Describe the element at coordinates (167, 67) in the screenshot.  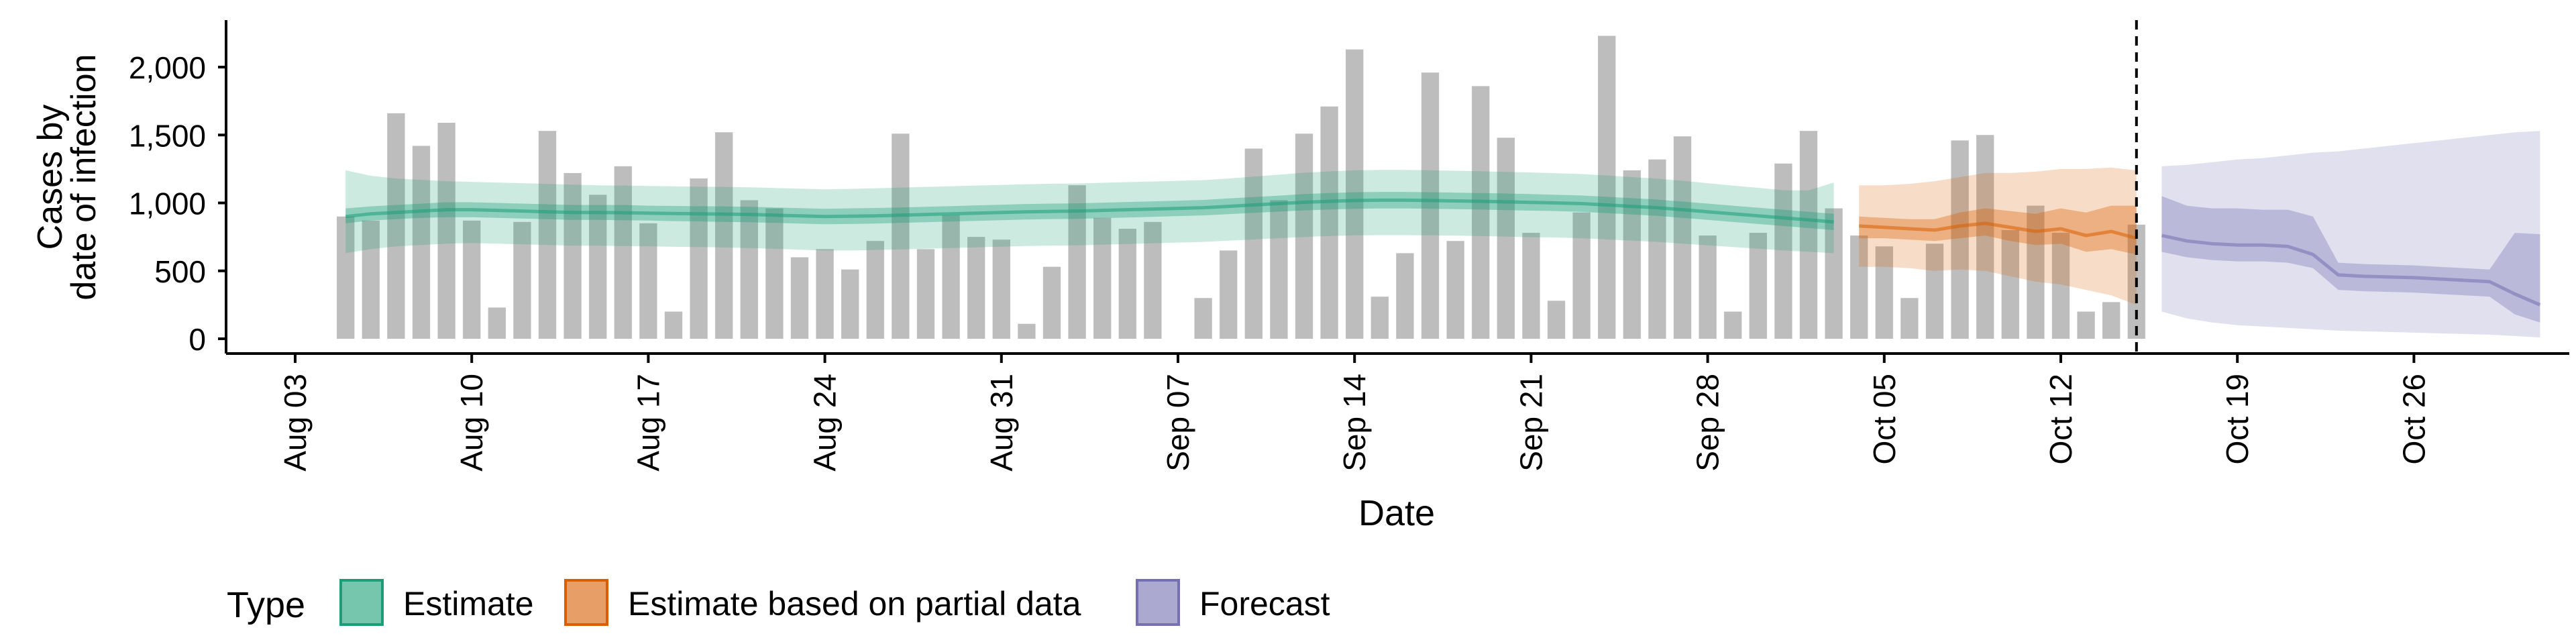
I see `y-tick-label: 2,000` at that location.